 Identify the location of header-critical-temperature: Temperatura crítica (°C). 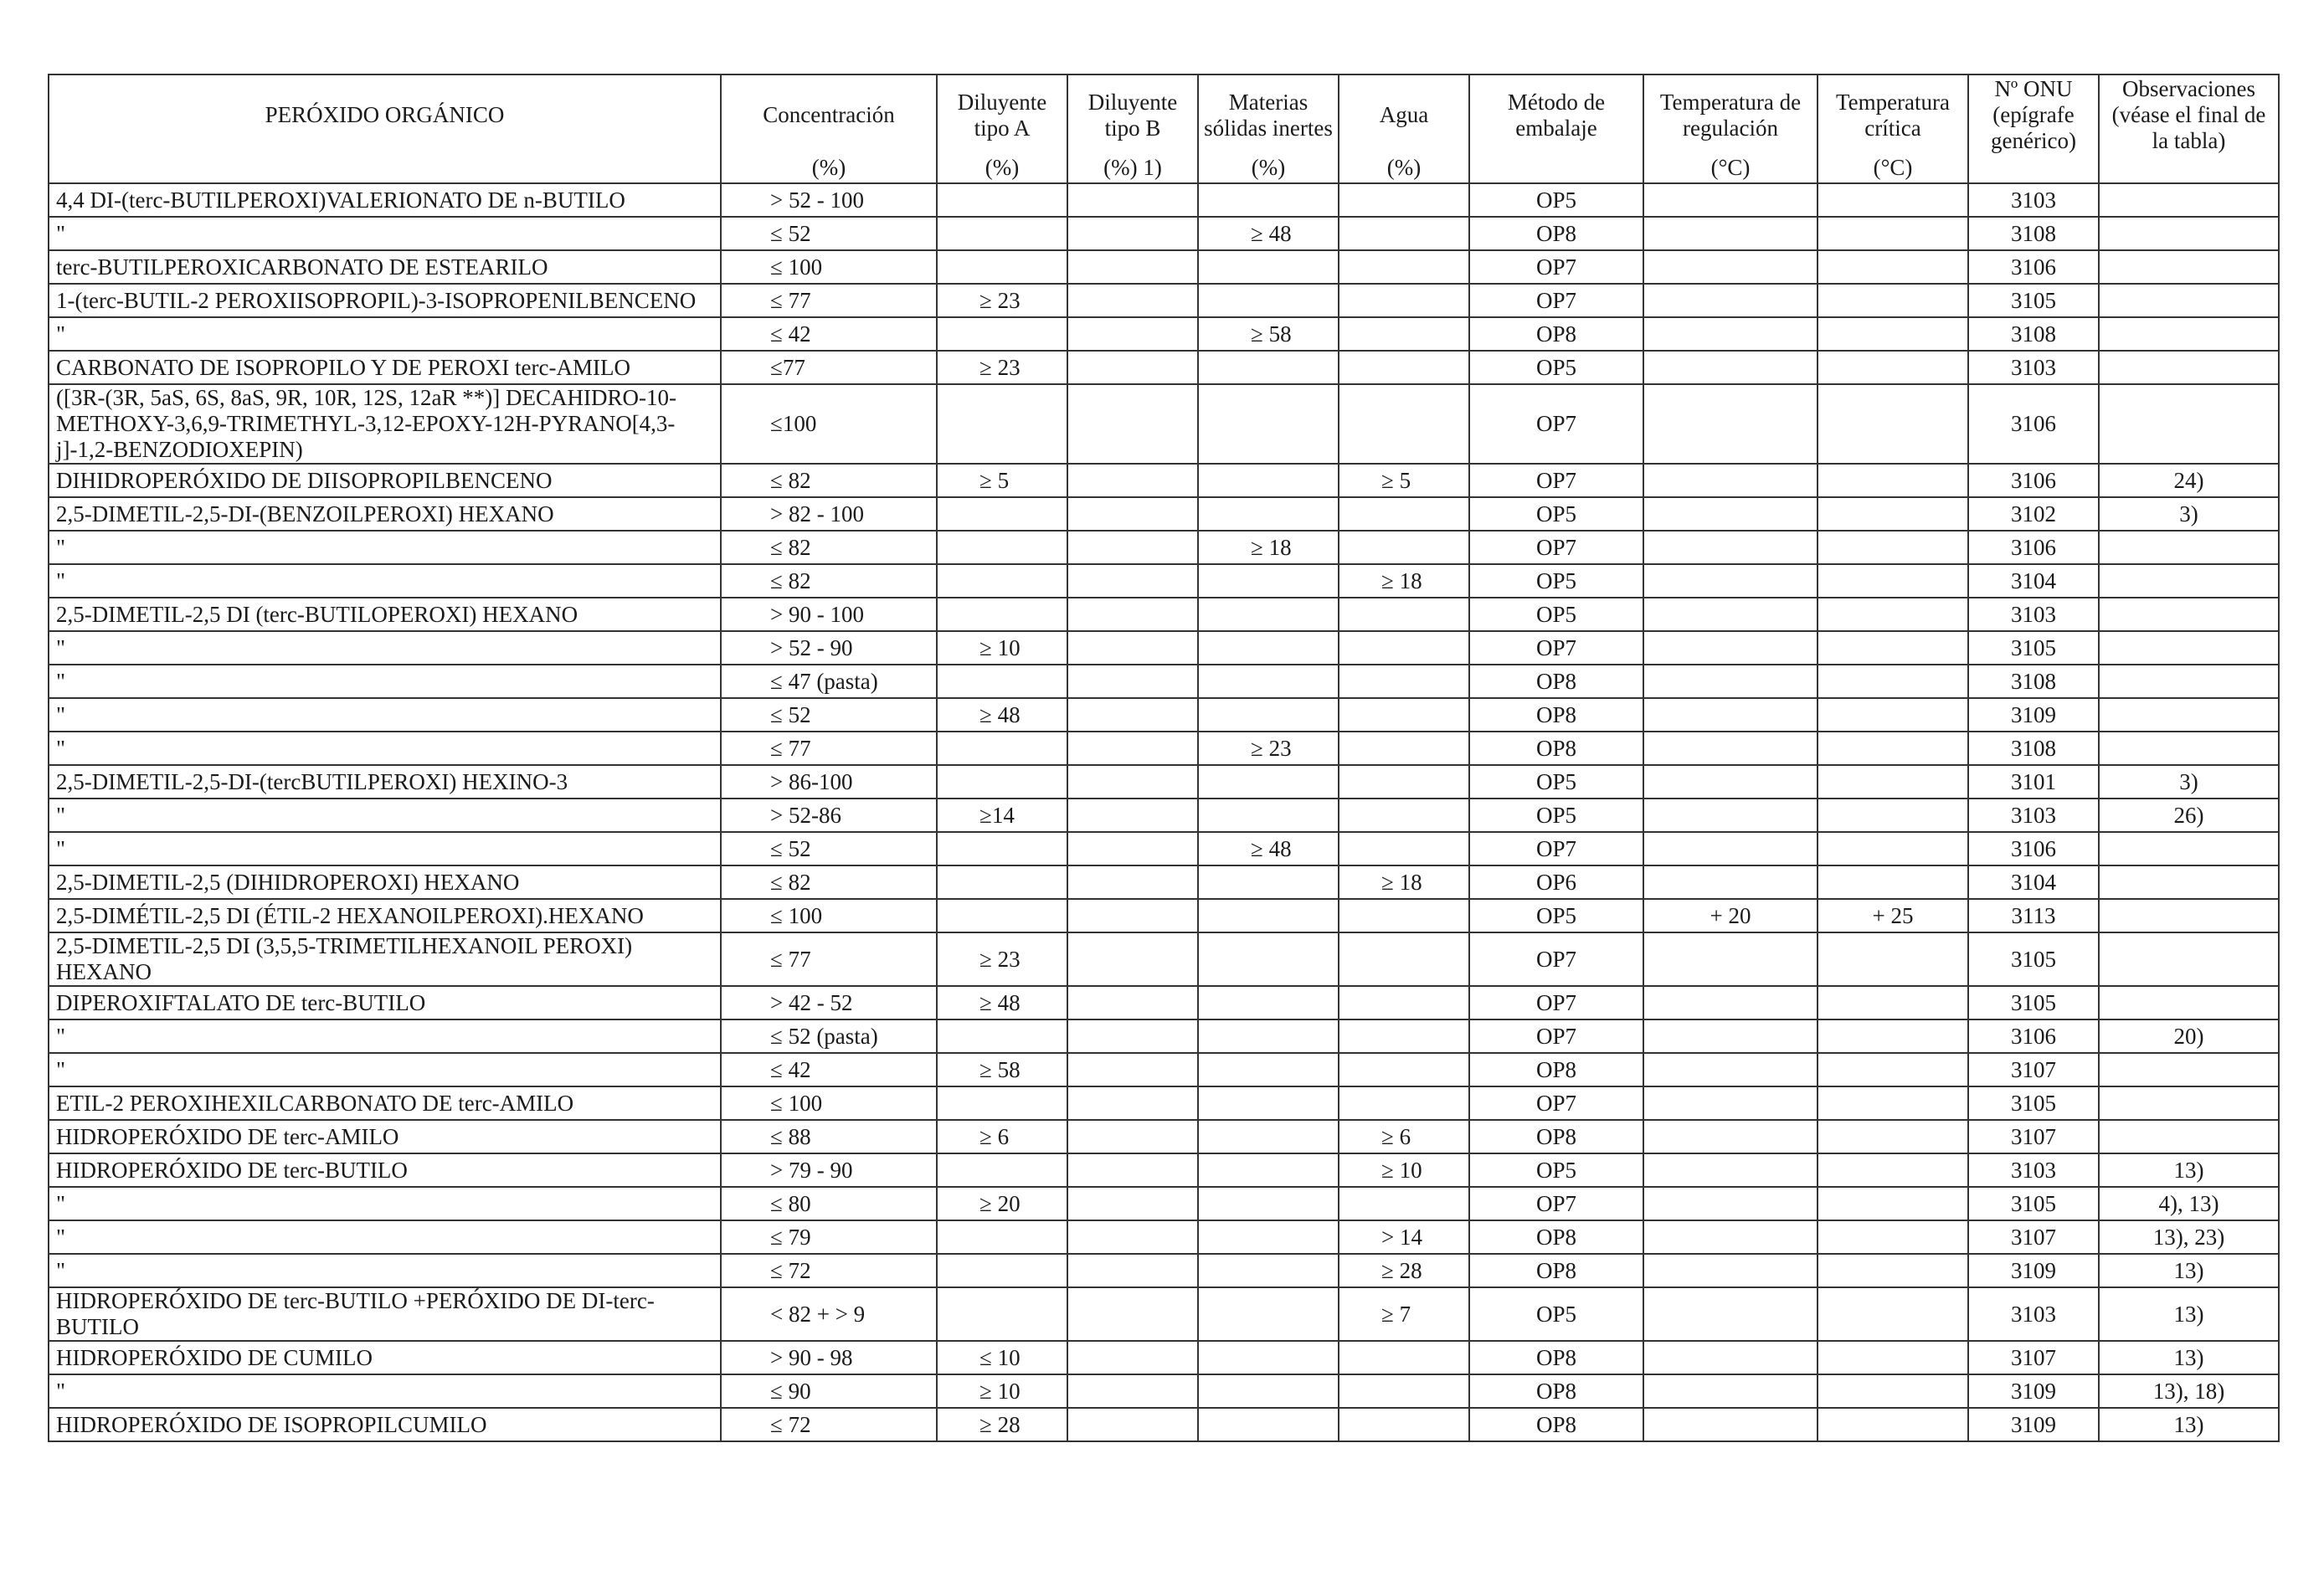
(1893, 129).